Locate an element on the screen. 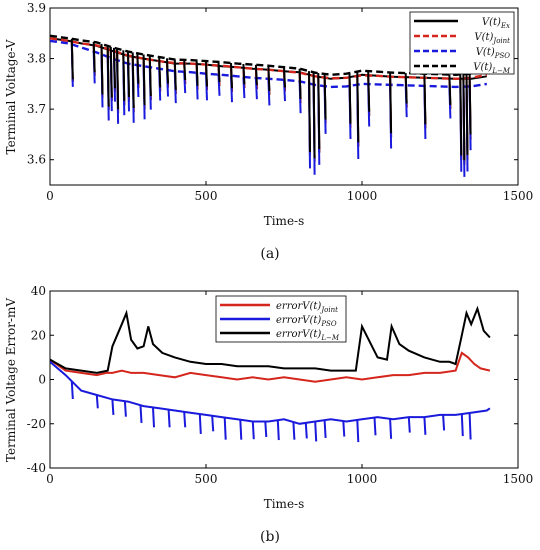 The width and height of the screenshot is (540, 550). y-tick-label: -20 is located at coordinates (36, 424).